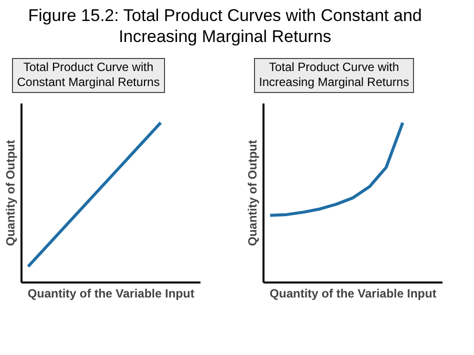 The image size is (474, 355). What do you see at coordinates (225, 26) in the screenshot?
I see `caption: Figure 15.2: Total Product Curves with Constant and Increasing Marginal Returns` at bounding box center [225, 26].